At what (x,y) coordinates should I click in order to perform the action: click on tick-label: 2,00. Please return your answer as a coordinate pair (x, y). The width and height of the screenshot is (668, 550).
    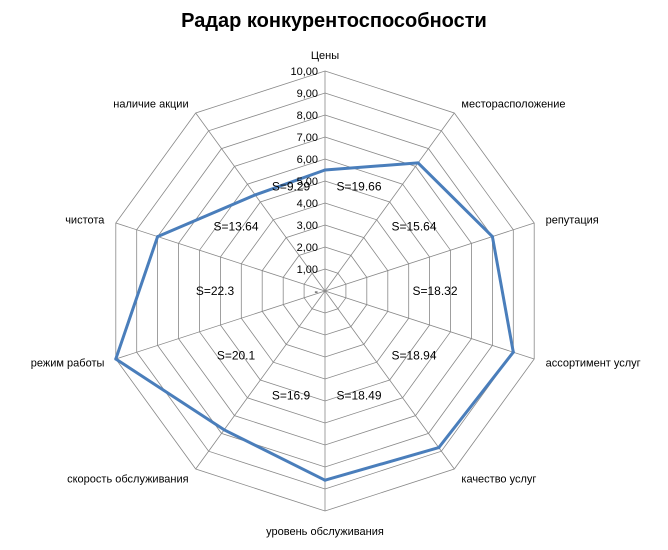
    Looking at the image, I should click on (307, 248).